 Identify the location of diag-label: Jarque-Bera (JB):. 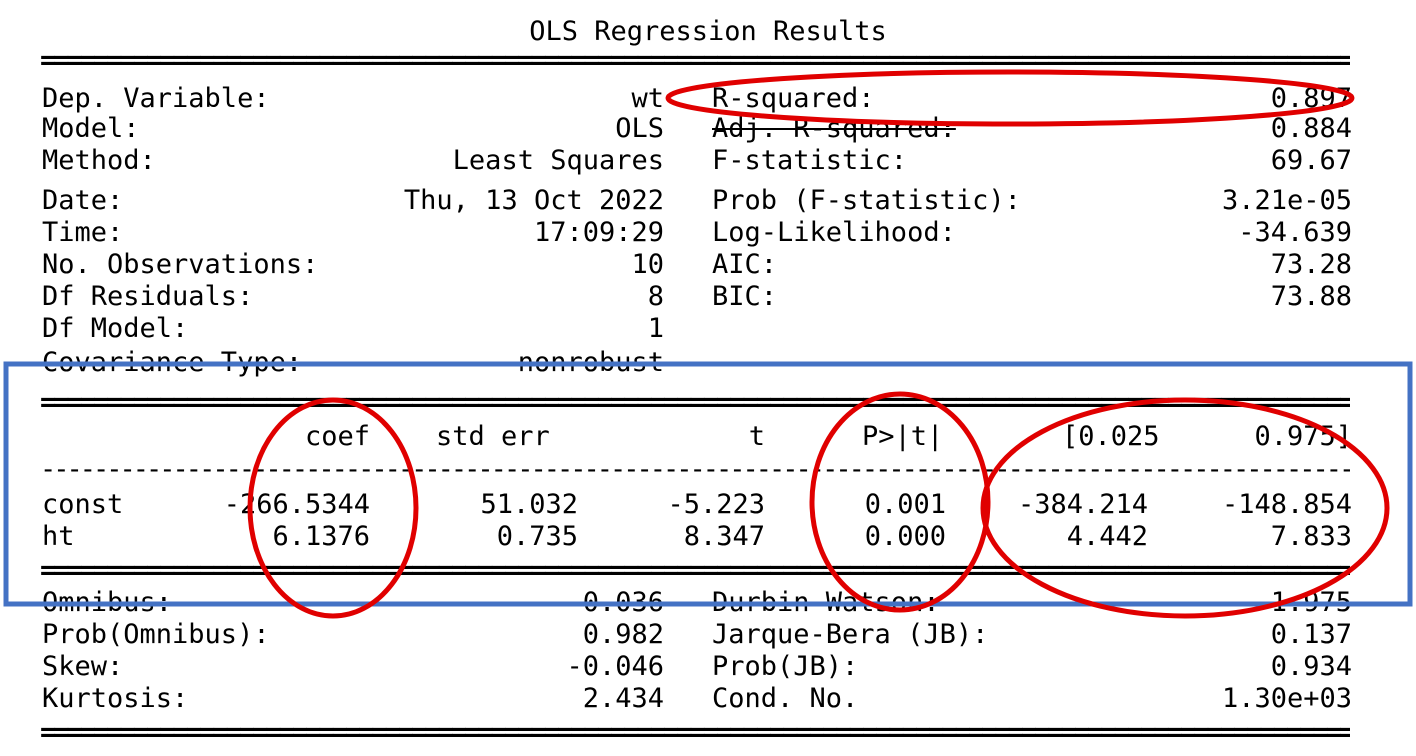
(850, 634).